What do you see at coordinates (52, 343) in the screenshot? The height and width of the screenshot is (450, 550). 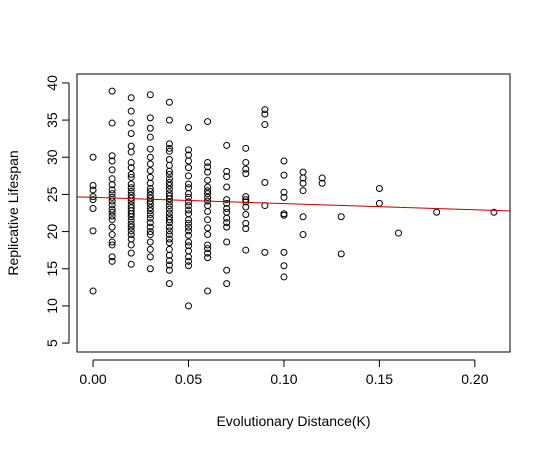 I see `y-tick-label: 5` at bounding box center [52, 343].